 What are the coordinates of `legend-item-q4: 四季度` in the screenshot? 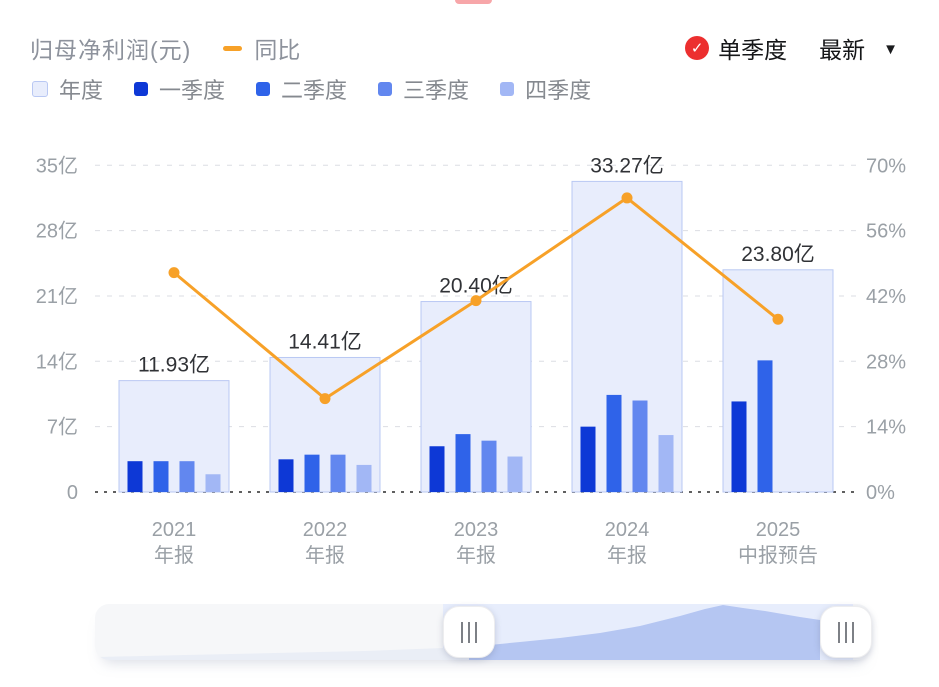 It's located at (545, 89).